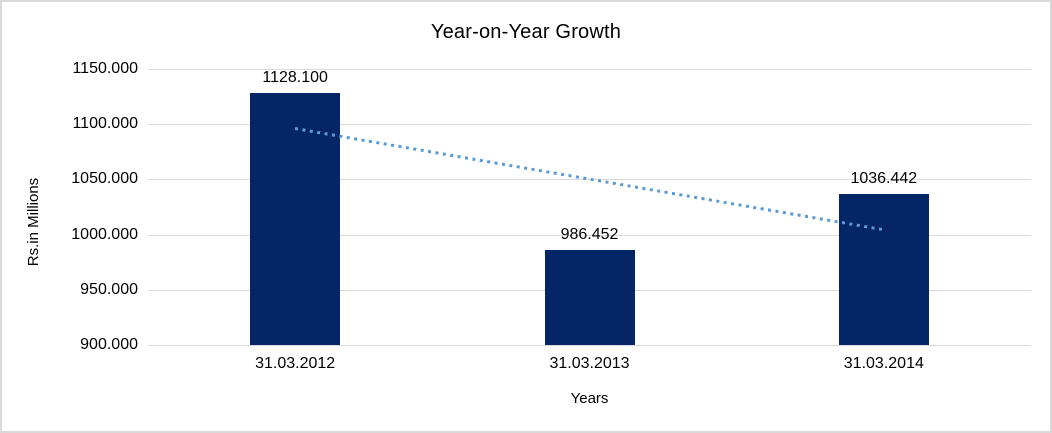  Describe the element at coordinates (295, 363) in the screenshot. I see `x-tick-label: 31.03.2012` at that location.